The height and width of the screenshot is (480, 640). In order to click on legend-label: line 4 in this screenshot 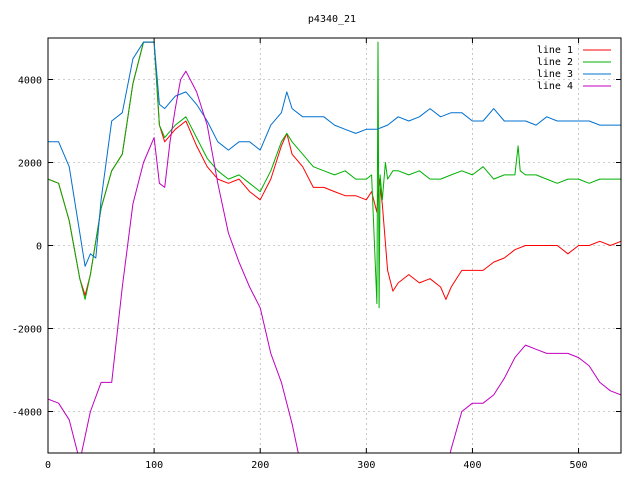, I will do `click(555, 86)`.